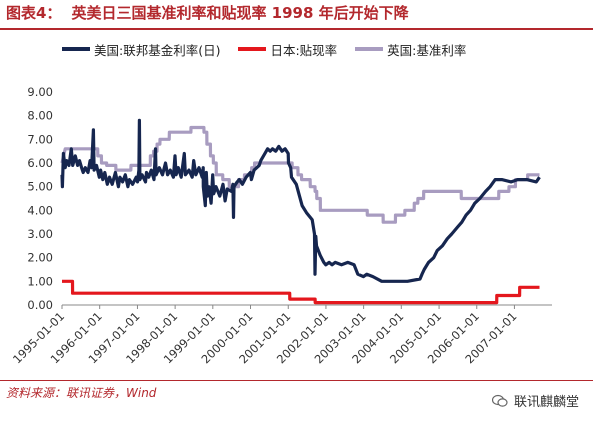 Image resolution: width=593 pixels, height=426 pixels. What do you see at coordinates (296, 29) in the screenshot?
I see `title-rule` at bounding box center [296, 29].